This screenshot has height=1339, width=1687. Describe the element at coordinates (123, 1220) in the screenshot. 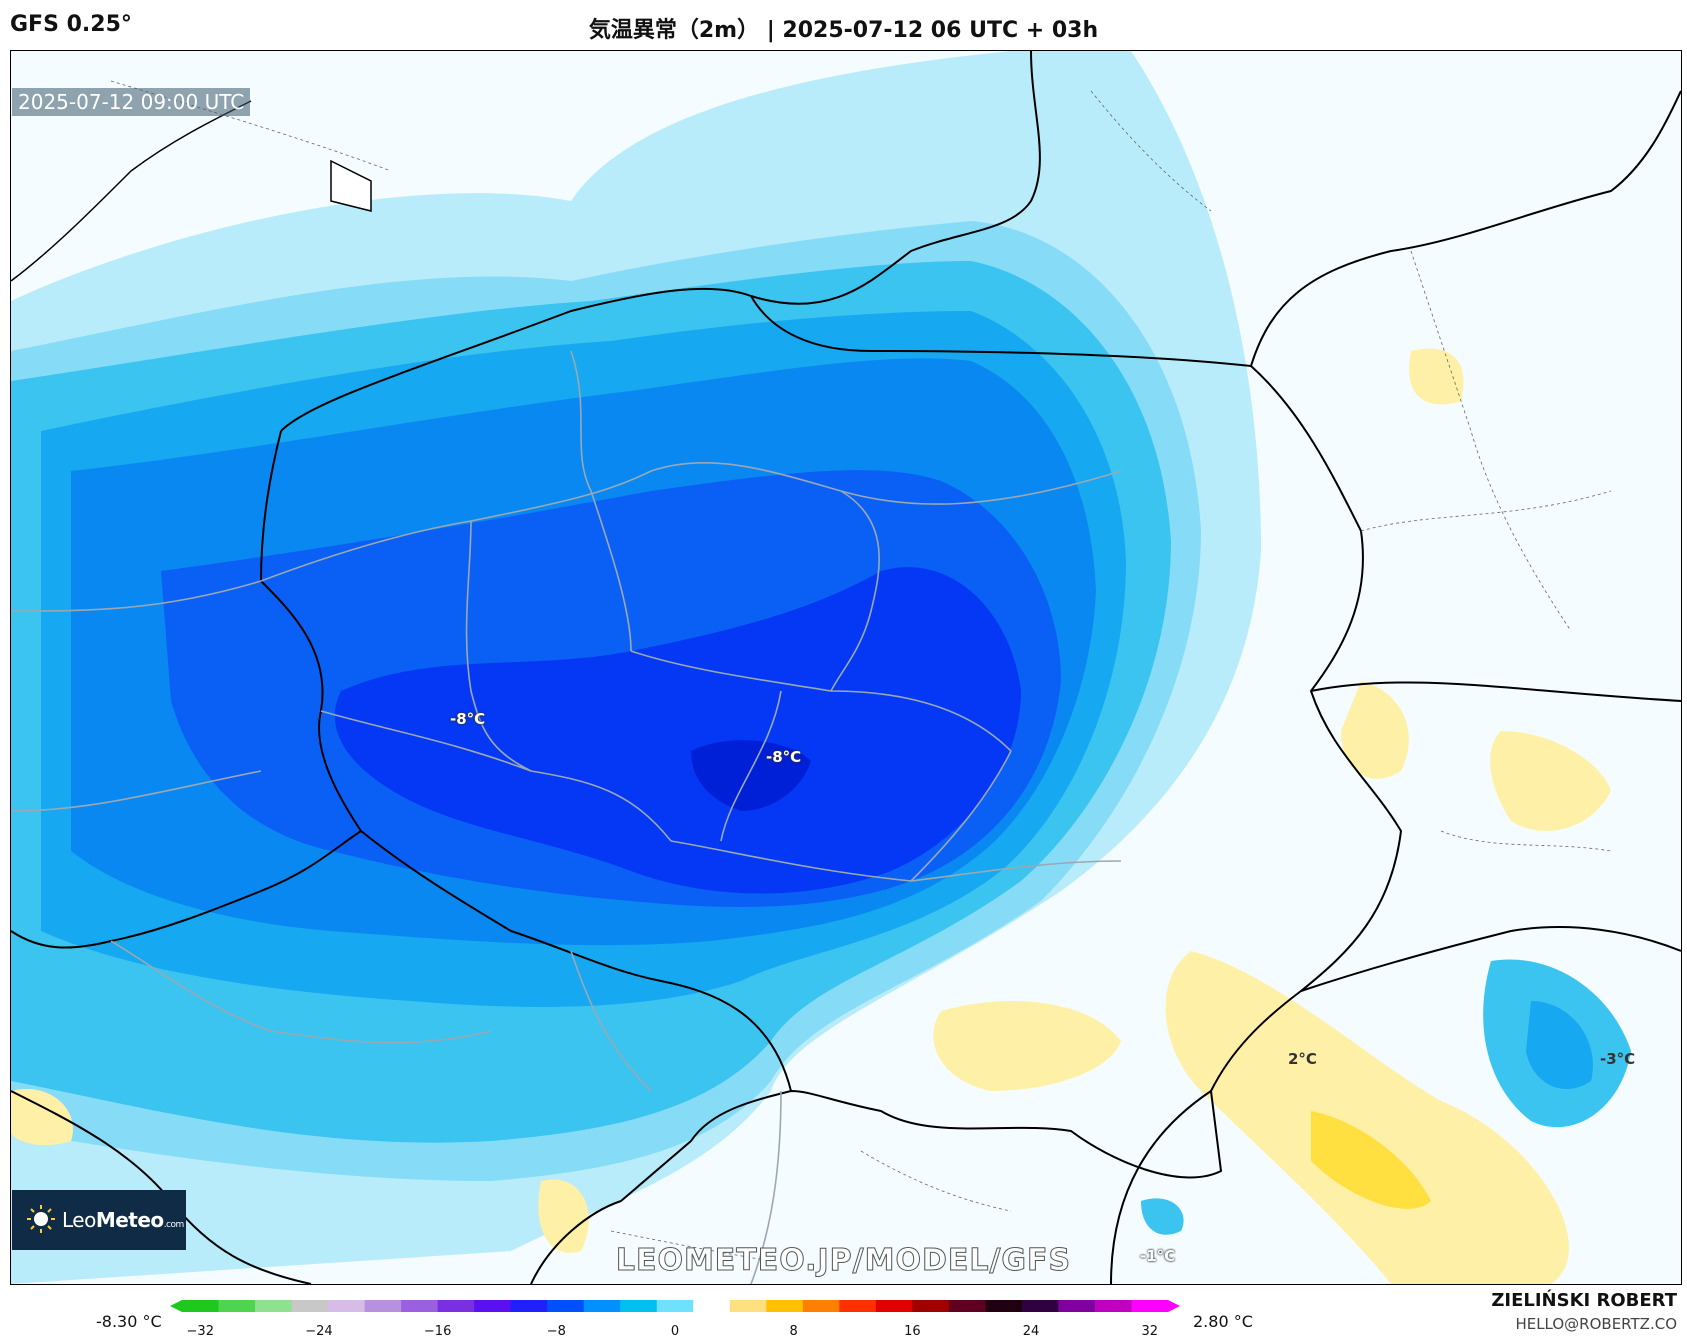

I see `logo-text: LeoMeteo.com` at that location.